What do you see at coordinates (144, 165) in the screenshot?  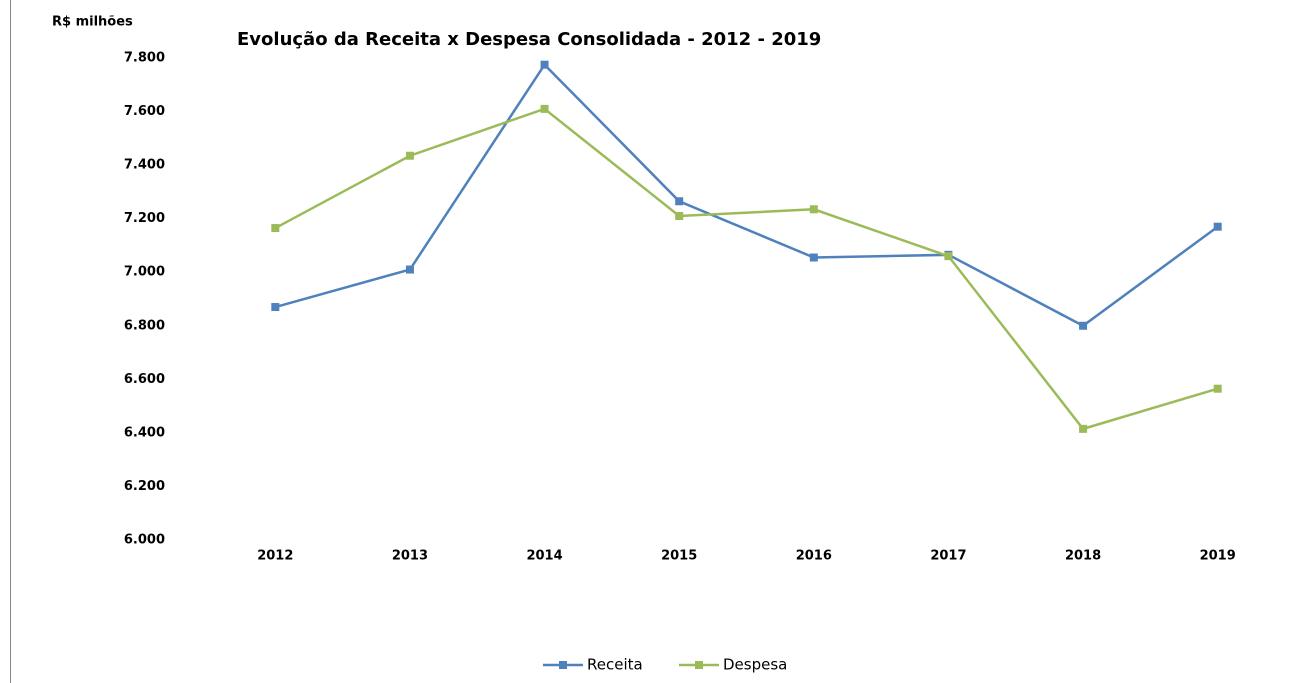 I see `y-tick-label: 7.400` at bounding box center [144, 165].